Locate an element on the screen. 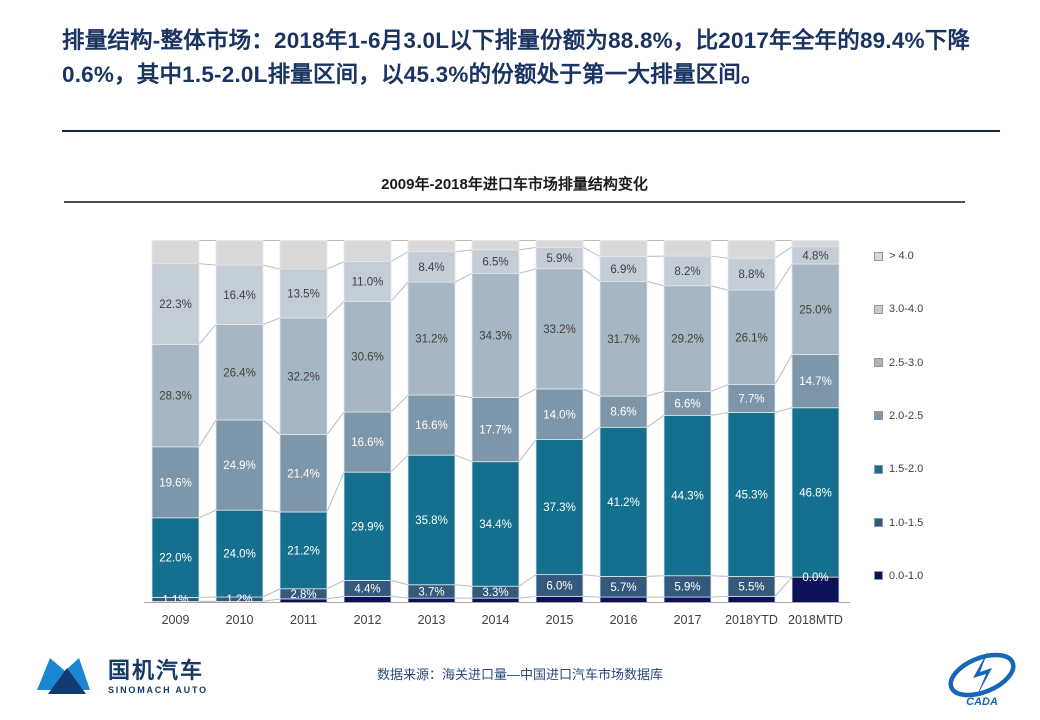  bar-label-2017-2.0-2.5: 6.6% is located at coordinates (687, 404).